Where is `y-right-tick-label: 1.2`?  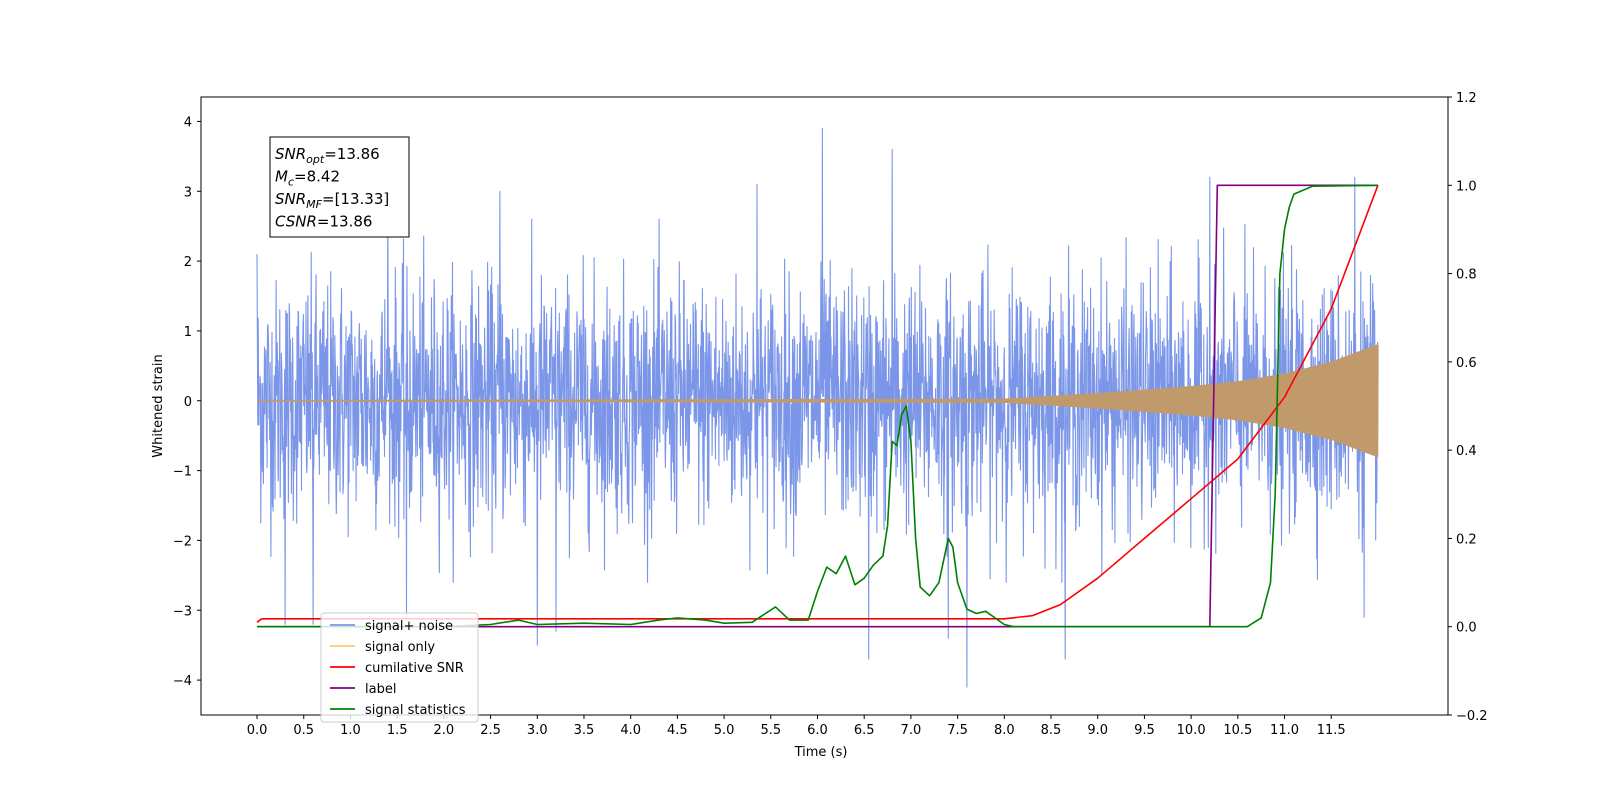 y-right-tick-label: 1.2 is located at coordinates (1466, 98).